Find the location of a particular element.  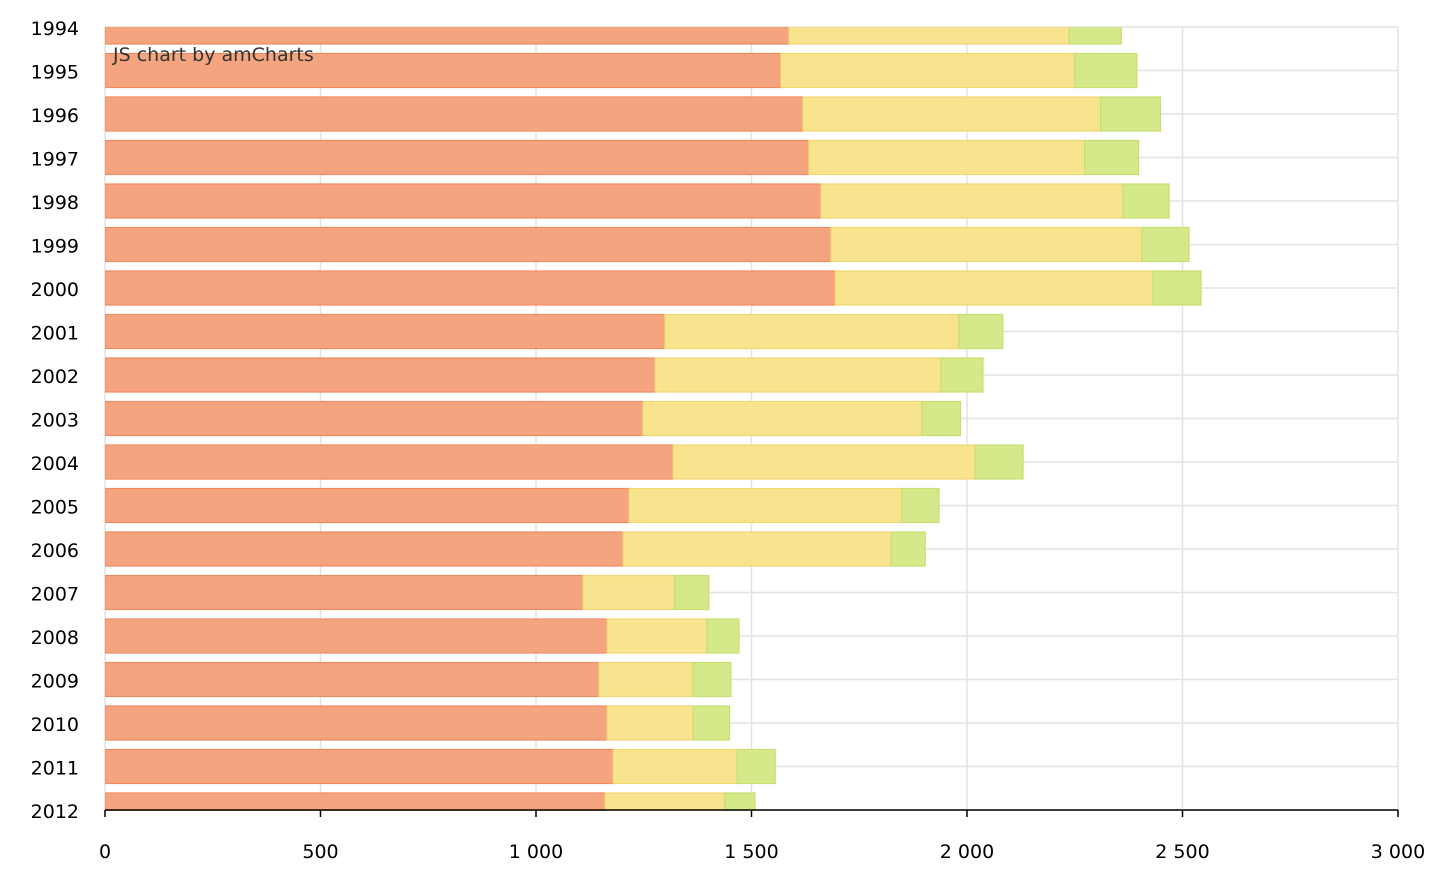

x-tick-label: 2 500 is located at coordinates (1182, 852).